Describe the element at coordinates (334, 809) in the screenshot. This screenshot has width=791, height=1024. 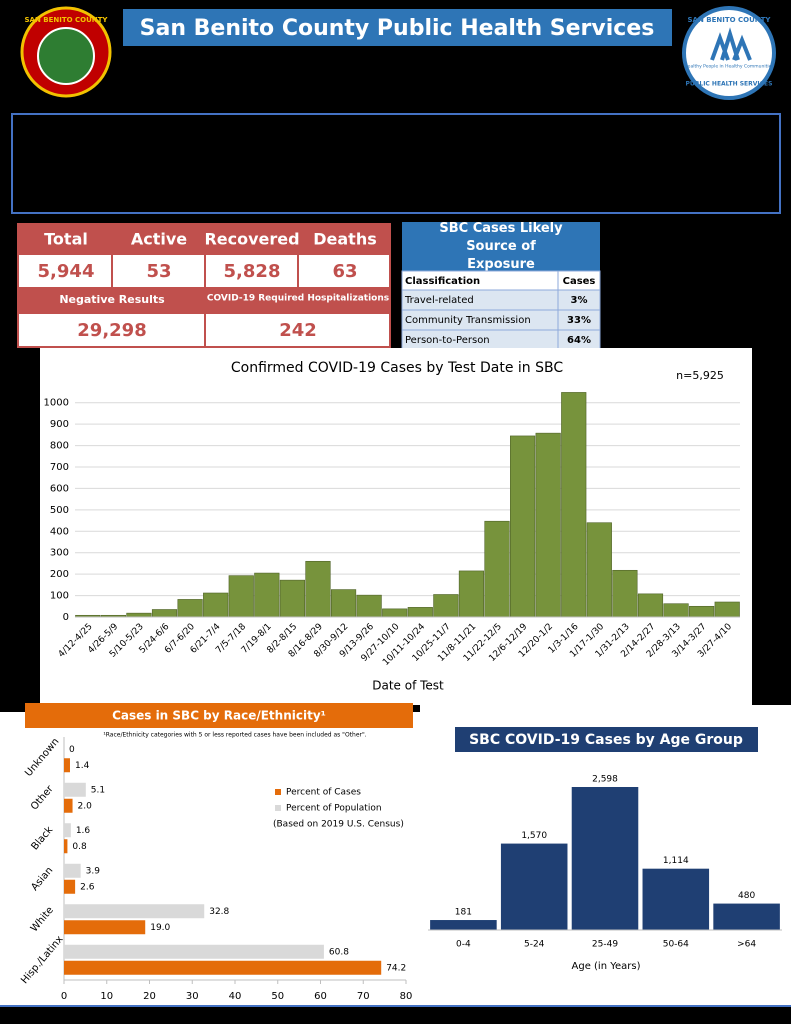
I see `legend-label: Percent of Population` at that location.